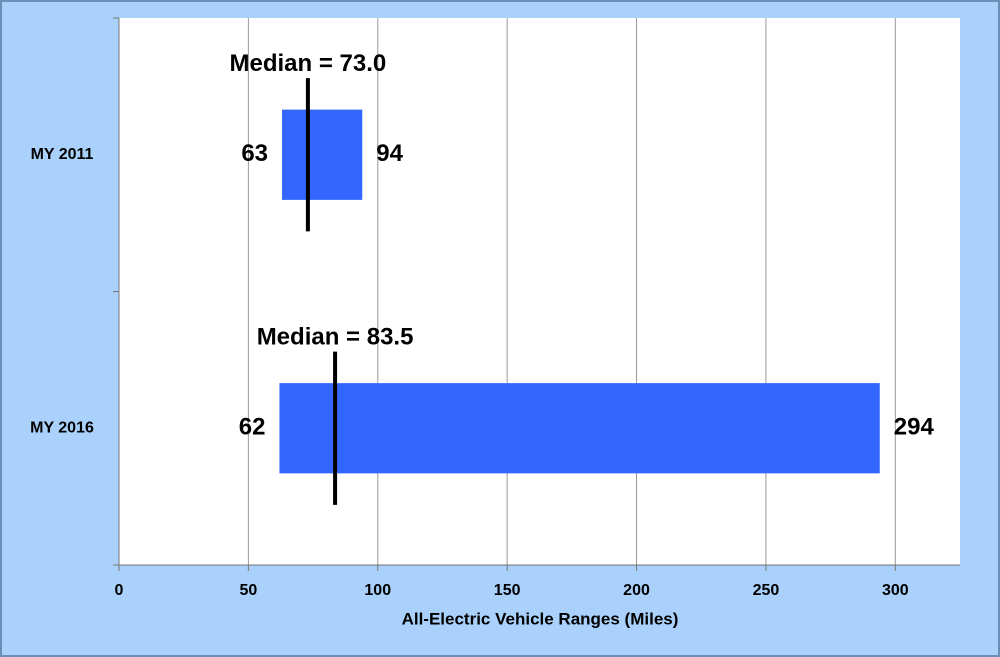  What do you see at coordinates (389, 153) in the screenshot?
I see `high-label: 94` at bounding box center [389, 153].